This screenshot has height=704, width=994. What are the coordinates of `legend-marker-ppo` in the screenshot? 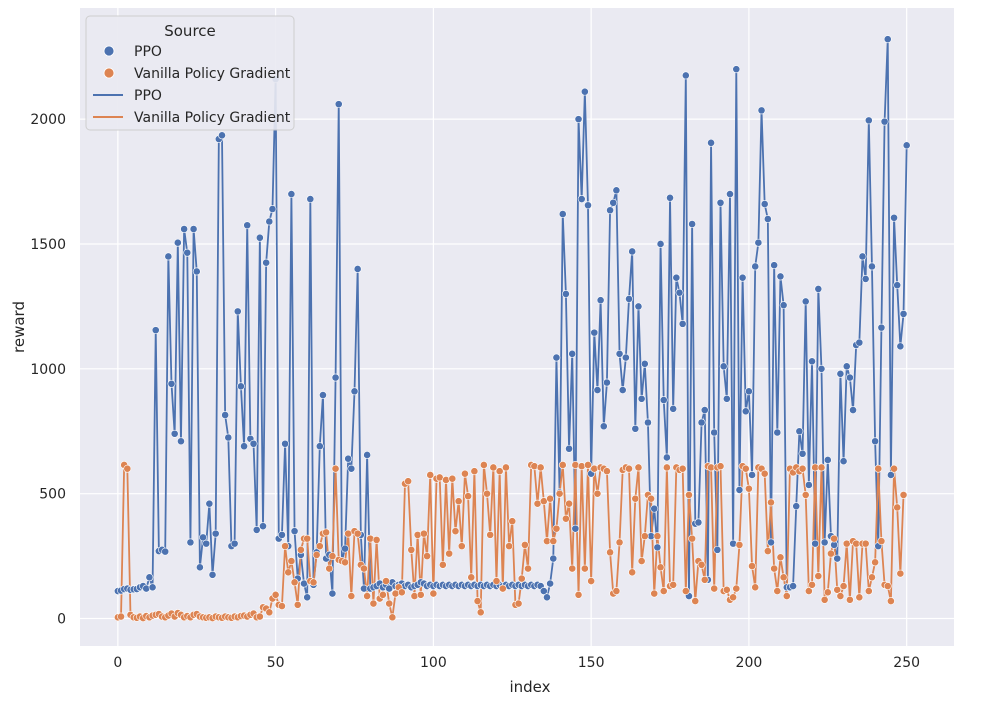 It's located at (109, 51).